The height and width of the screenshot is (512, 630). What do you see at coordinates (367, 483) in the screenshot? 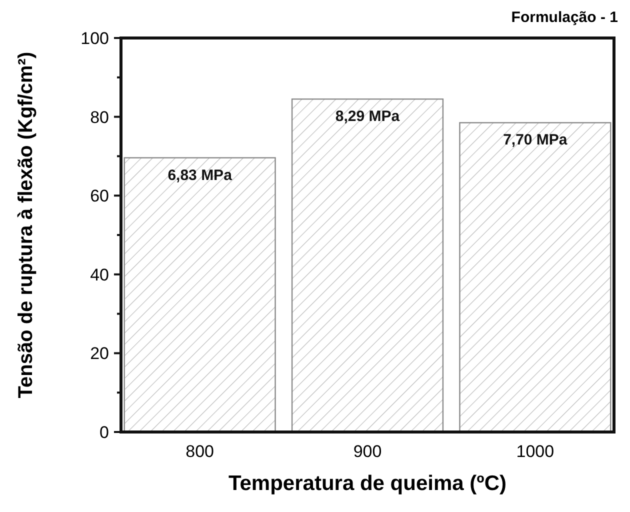
I see `x-axis-title: Temperatura de queima (ºC)` at bounding box center [367, 483].